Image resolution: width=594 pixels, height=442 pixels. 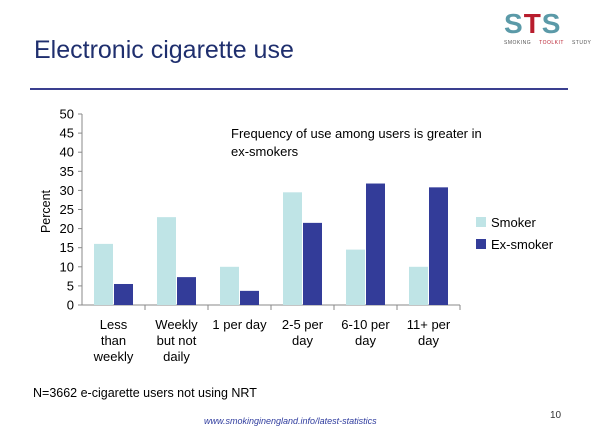 I want to click on x-tick-label: 6-10 per, so click(x=365, y=324).